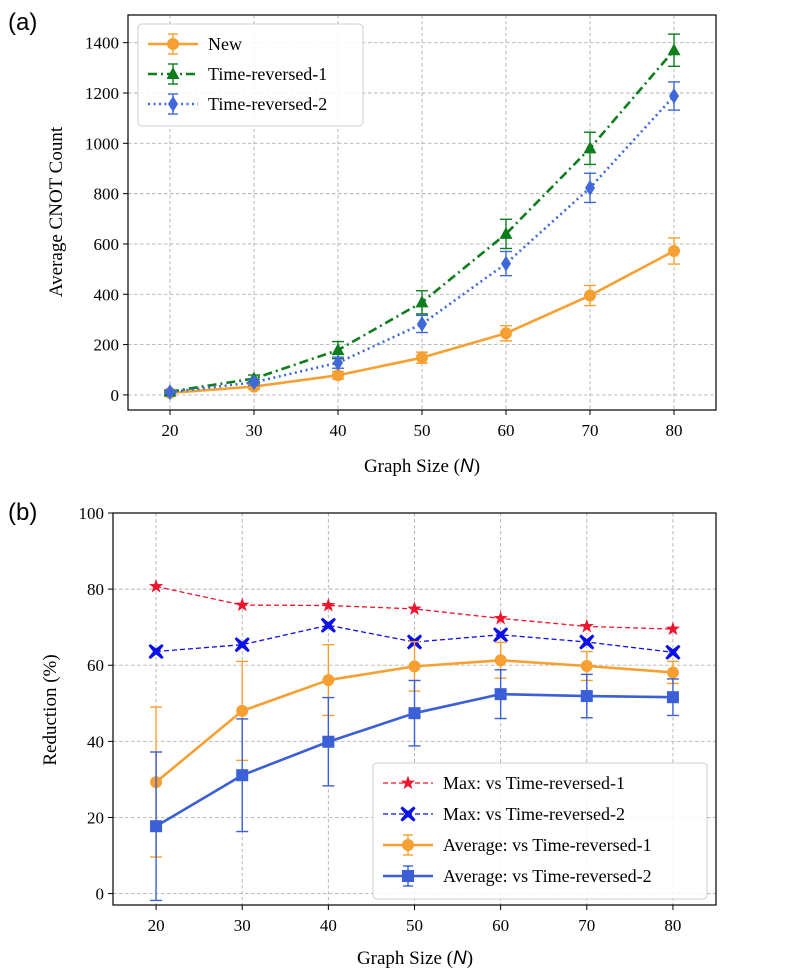 This screenshot has height=973, width=794. I want to click on legend-item-2: Max: vs Time-reversed-2, so click(504, 814).